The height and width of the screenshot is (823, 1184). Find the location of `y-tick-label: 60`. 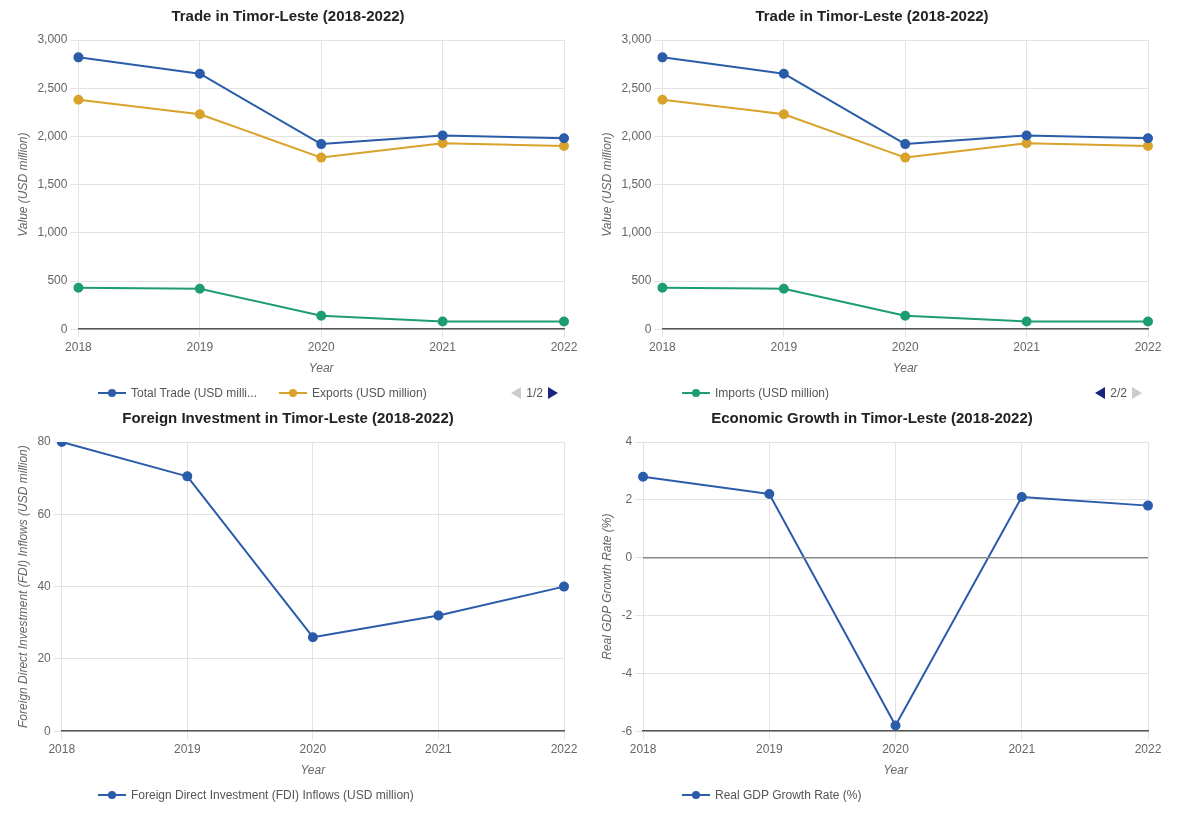

y-tick-label: 60 is located at coordinates (44, 513).